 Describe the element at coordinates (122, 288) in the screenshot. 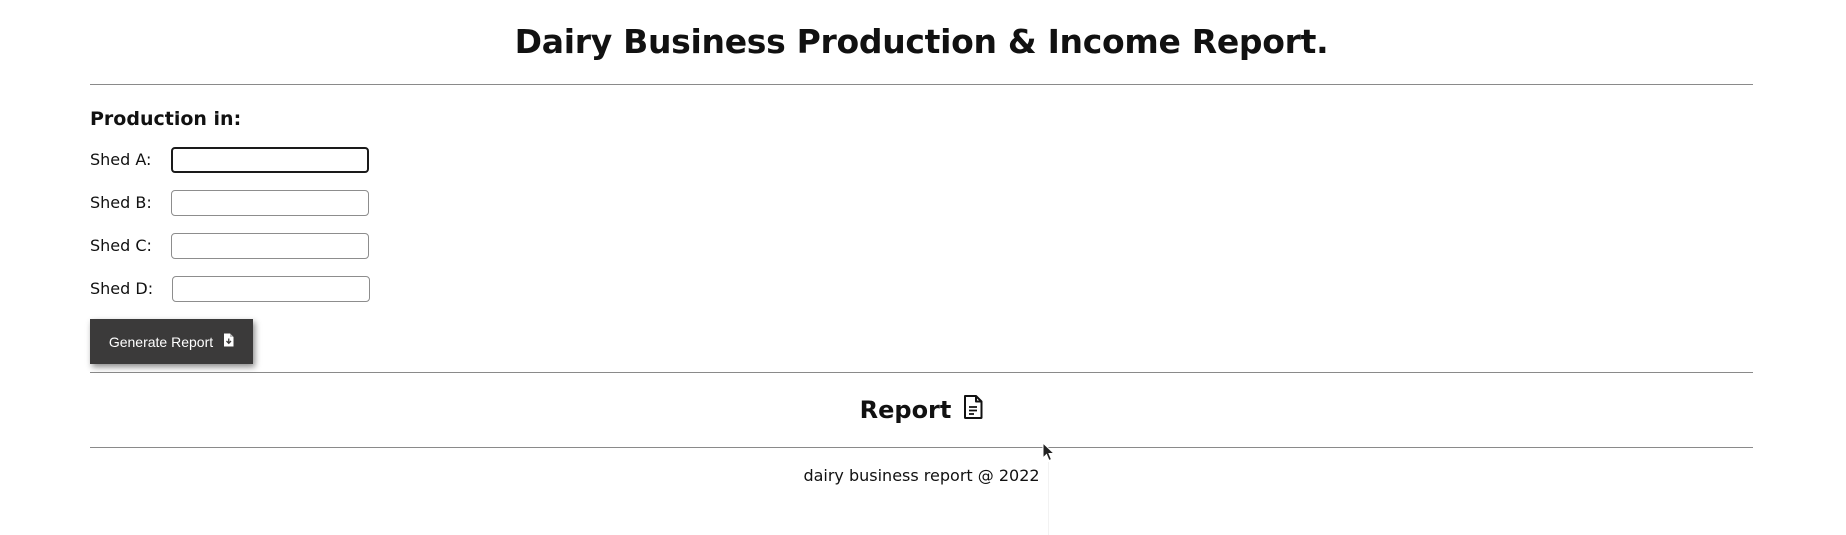

I see `shed-d-label: Shed D:` at that location.